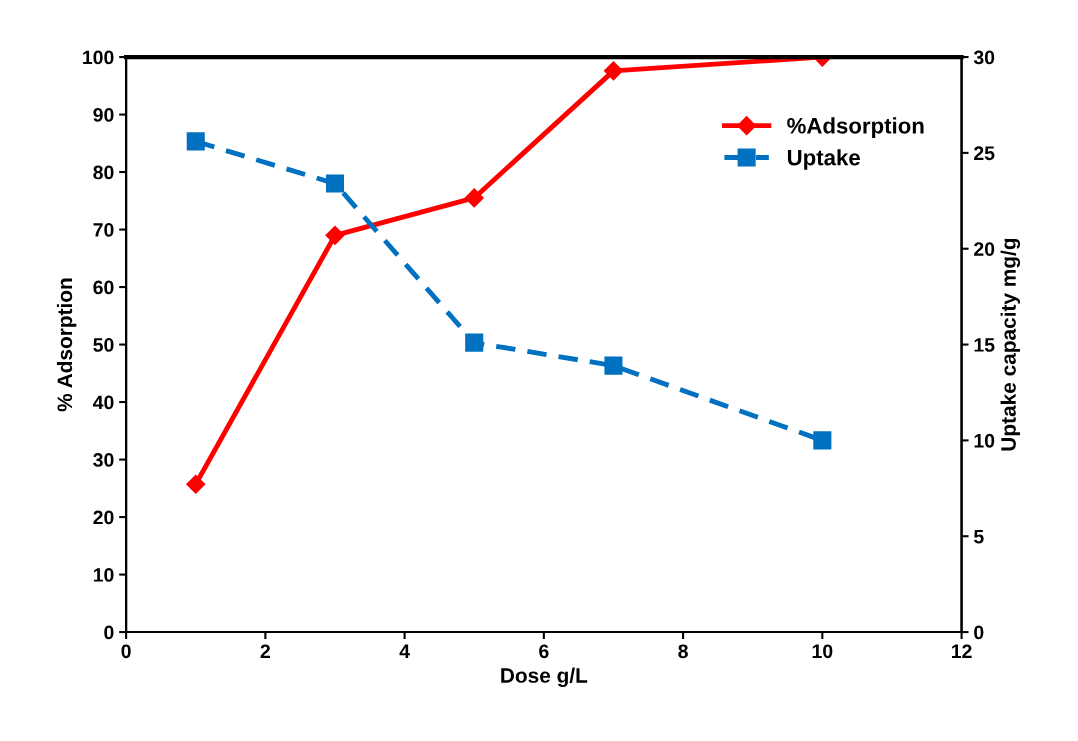 The height and width of the screenshot is (741, 1078). What do you see at coordinates (1010, 344) in the screenshot?
I see `y2-axis-title: Uptake capacity mg/g` at bounding box center [1010, 344].